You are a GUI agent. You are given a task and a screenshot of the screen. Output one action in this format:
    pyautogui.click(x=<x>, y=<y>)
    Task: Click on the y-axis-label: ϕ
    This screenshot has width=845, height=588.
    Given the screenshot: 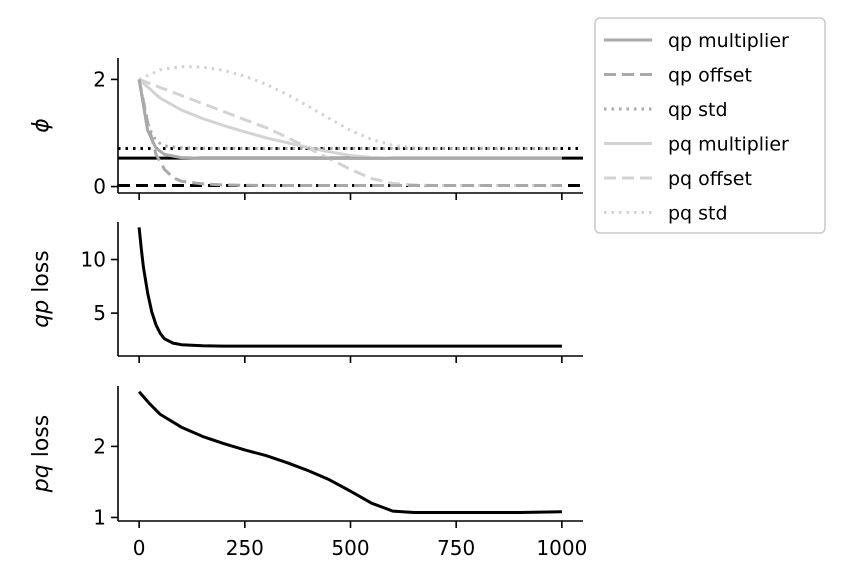 What is the action you would take?
    pyautogui.click(x=41, y=125)
    